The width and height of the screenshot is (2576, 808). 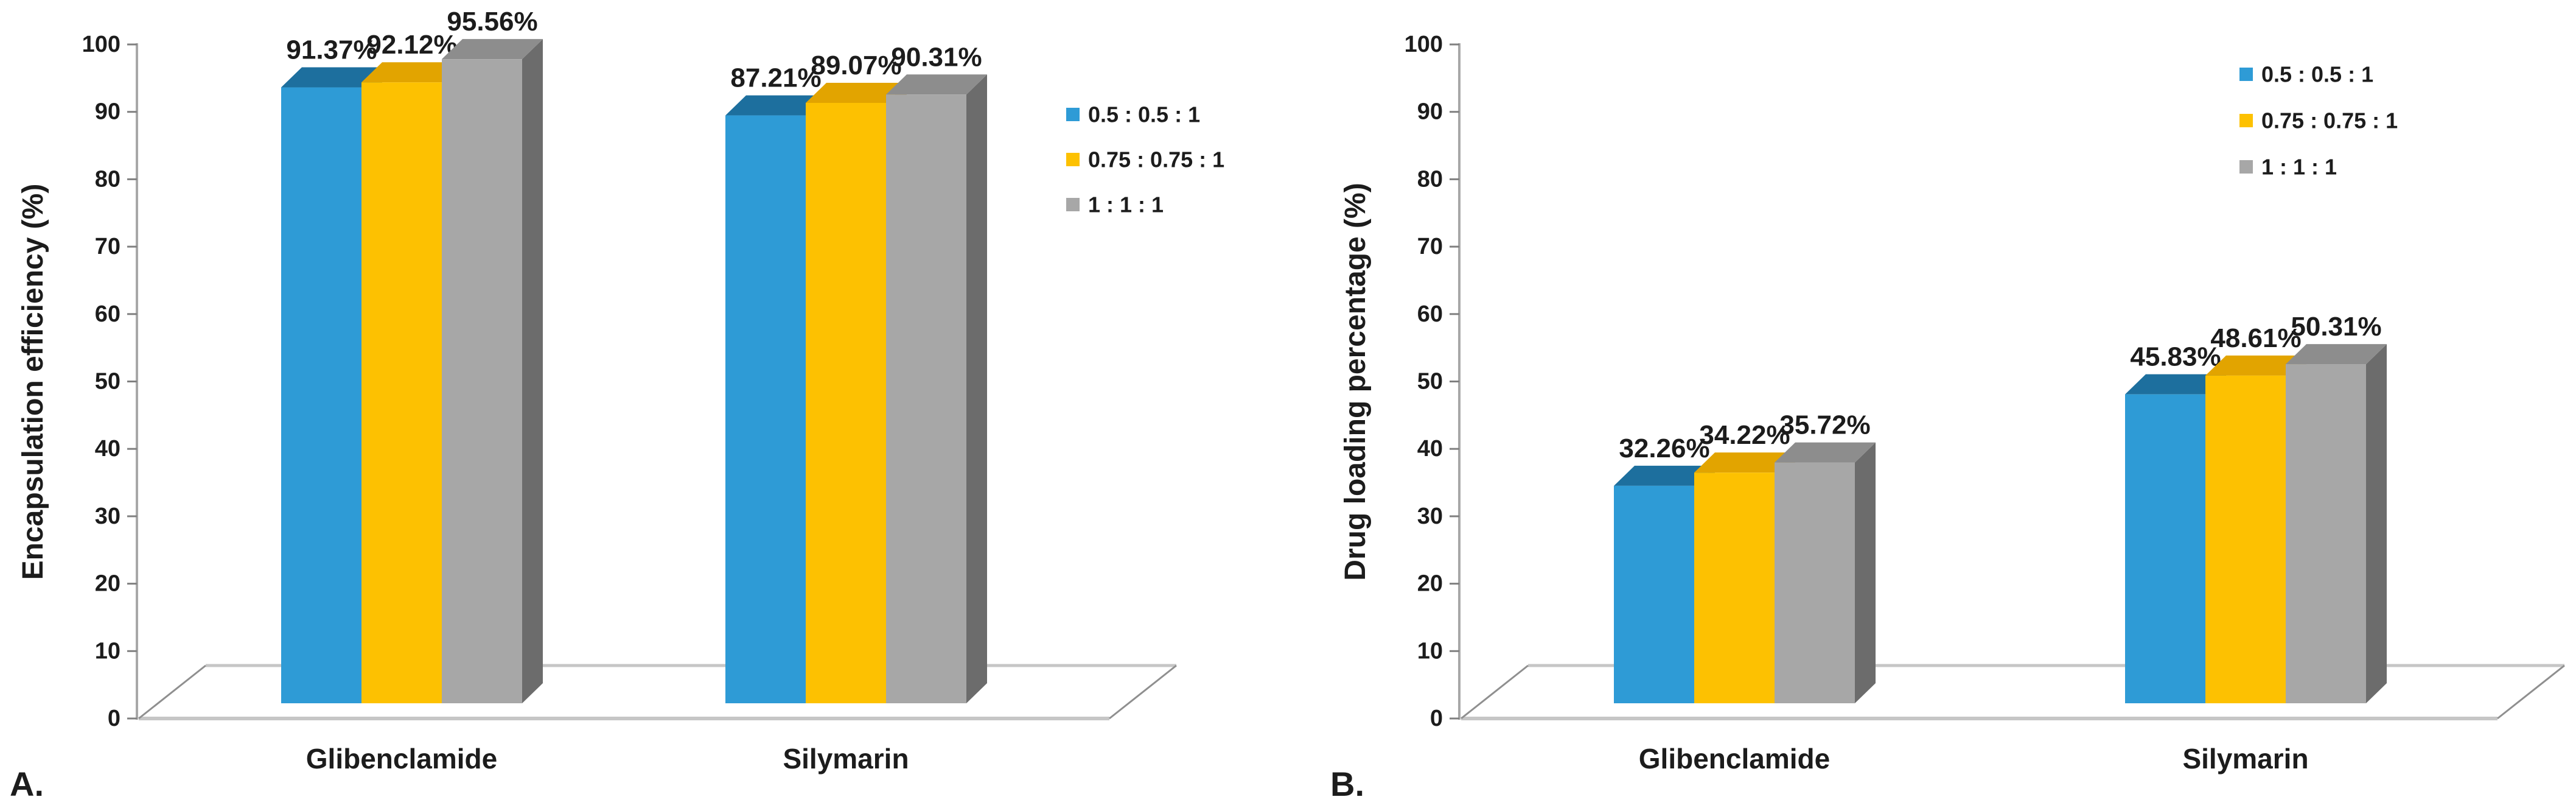 What do you see at coordinates (2175, 357) in the screenshot?
I see `bar-data-label: 45.83%` at bounding box center [2175, 357].